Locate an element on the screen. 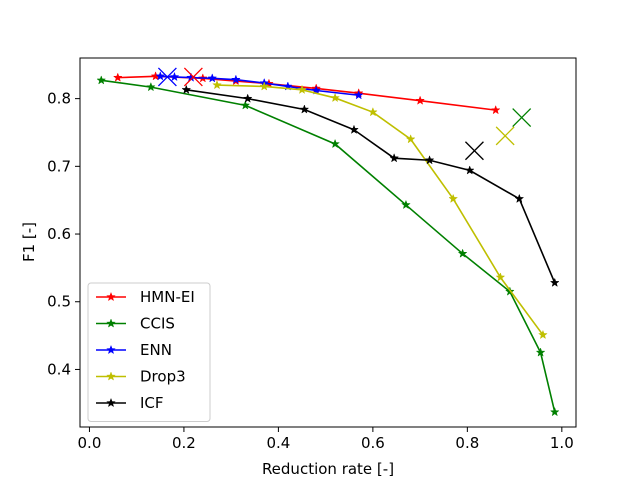 This screenshot has height=480, width=640. summary-marker-hmn-ei is located at coordinates (193, 77).